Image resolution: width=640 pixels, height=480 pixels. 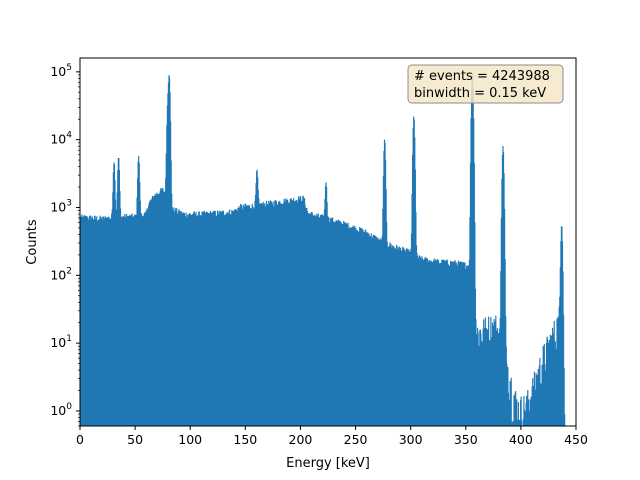 I want to click on x-tick-label: 150, so click(x=245, y=439).